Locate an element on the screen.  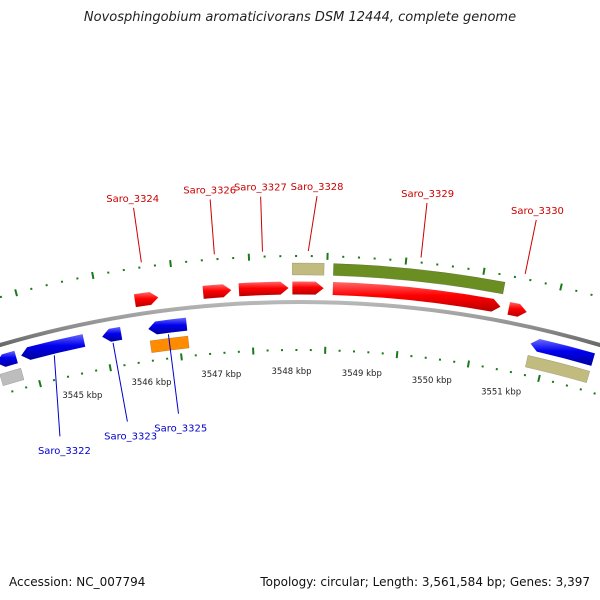
upper-tick-ring is located at coordinates (296, 275).